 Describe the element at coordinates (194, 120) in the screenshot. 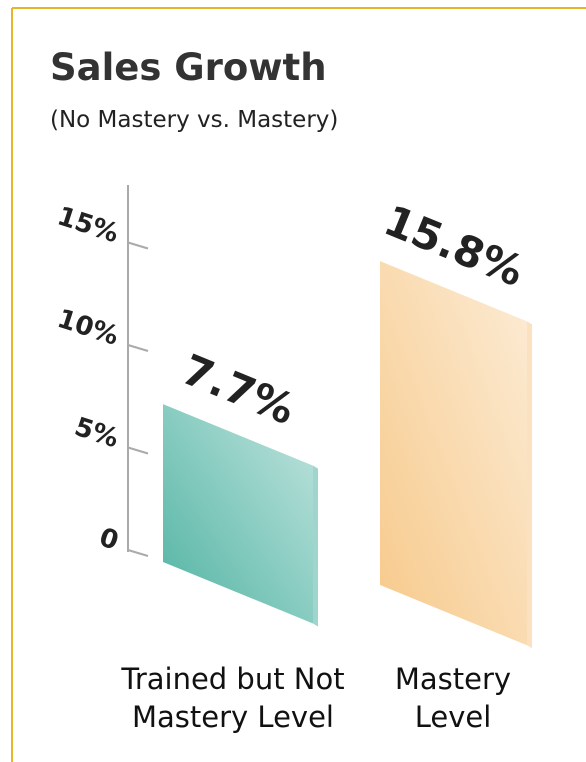

I see `chart-subtitle: (No Mastery vs. Mastery)` at that location.